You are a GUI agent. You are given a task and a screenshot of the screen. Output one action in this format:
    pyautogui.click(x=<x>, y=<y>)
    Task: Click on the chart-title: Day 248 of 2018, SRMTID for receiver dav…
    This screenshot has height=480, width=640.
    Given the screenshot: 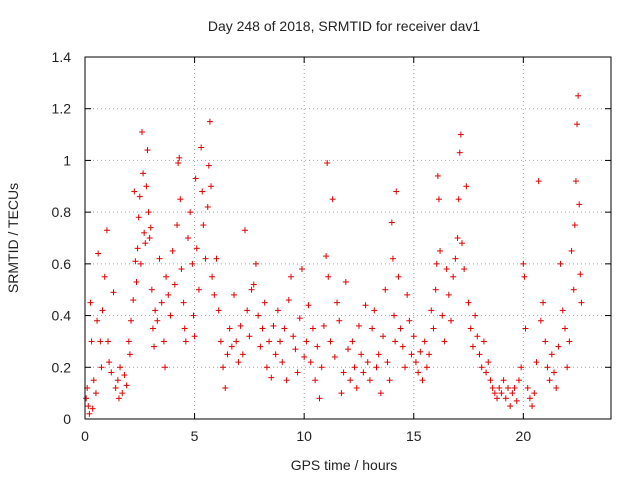 What is the action you would take?
    pyautogui.click(x=344, y=26)
    